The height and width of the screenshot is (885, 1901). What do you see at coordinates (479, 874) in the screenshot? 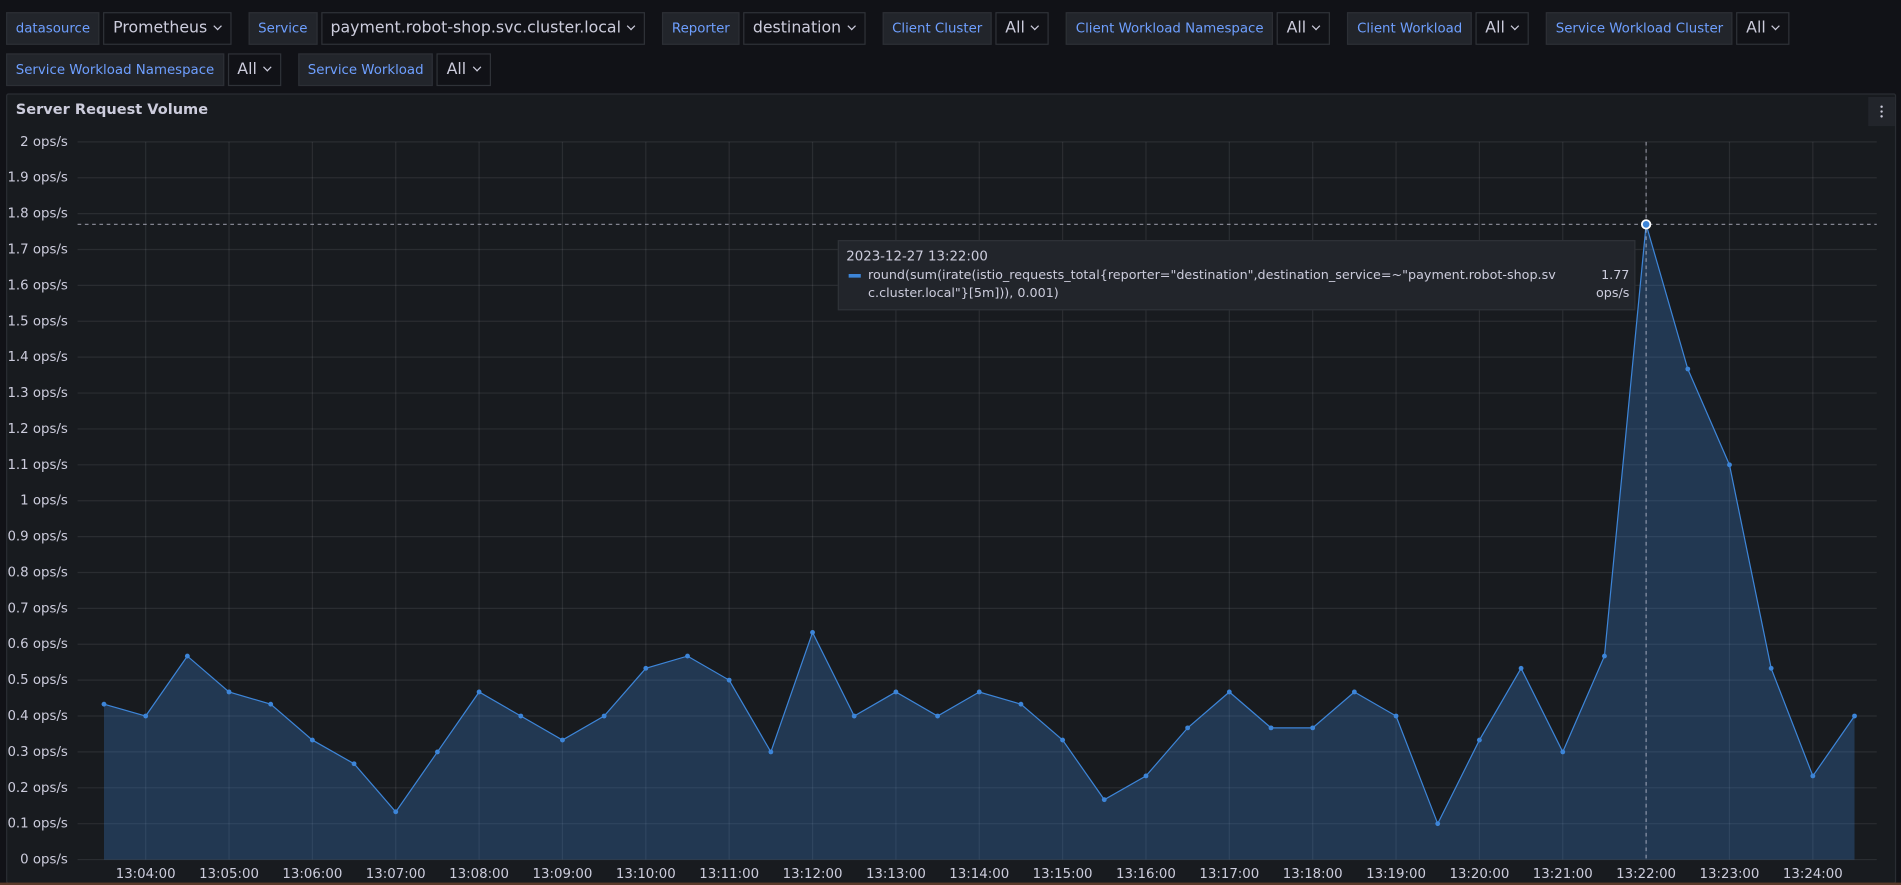
I see `x-tick-label: 13:08:00` at bounding box center [479, 874].